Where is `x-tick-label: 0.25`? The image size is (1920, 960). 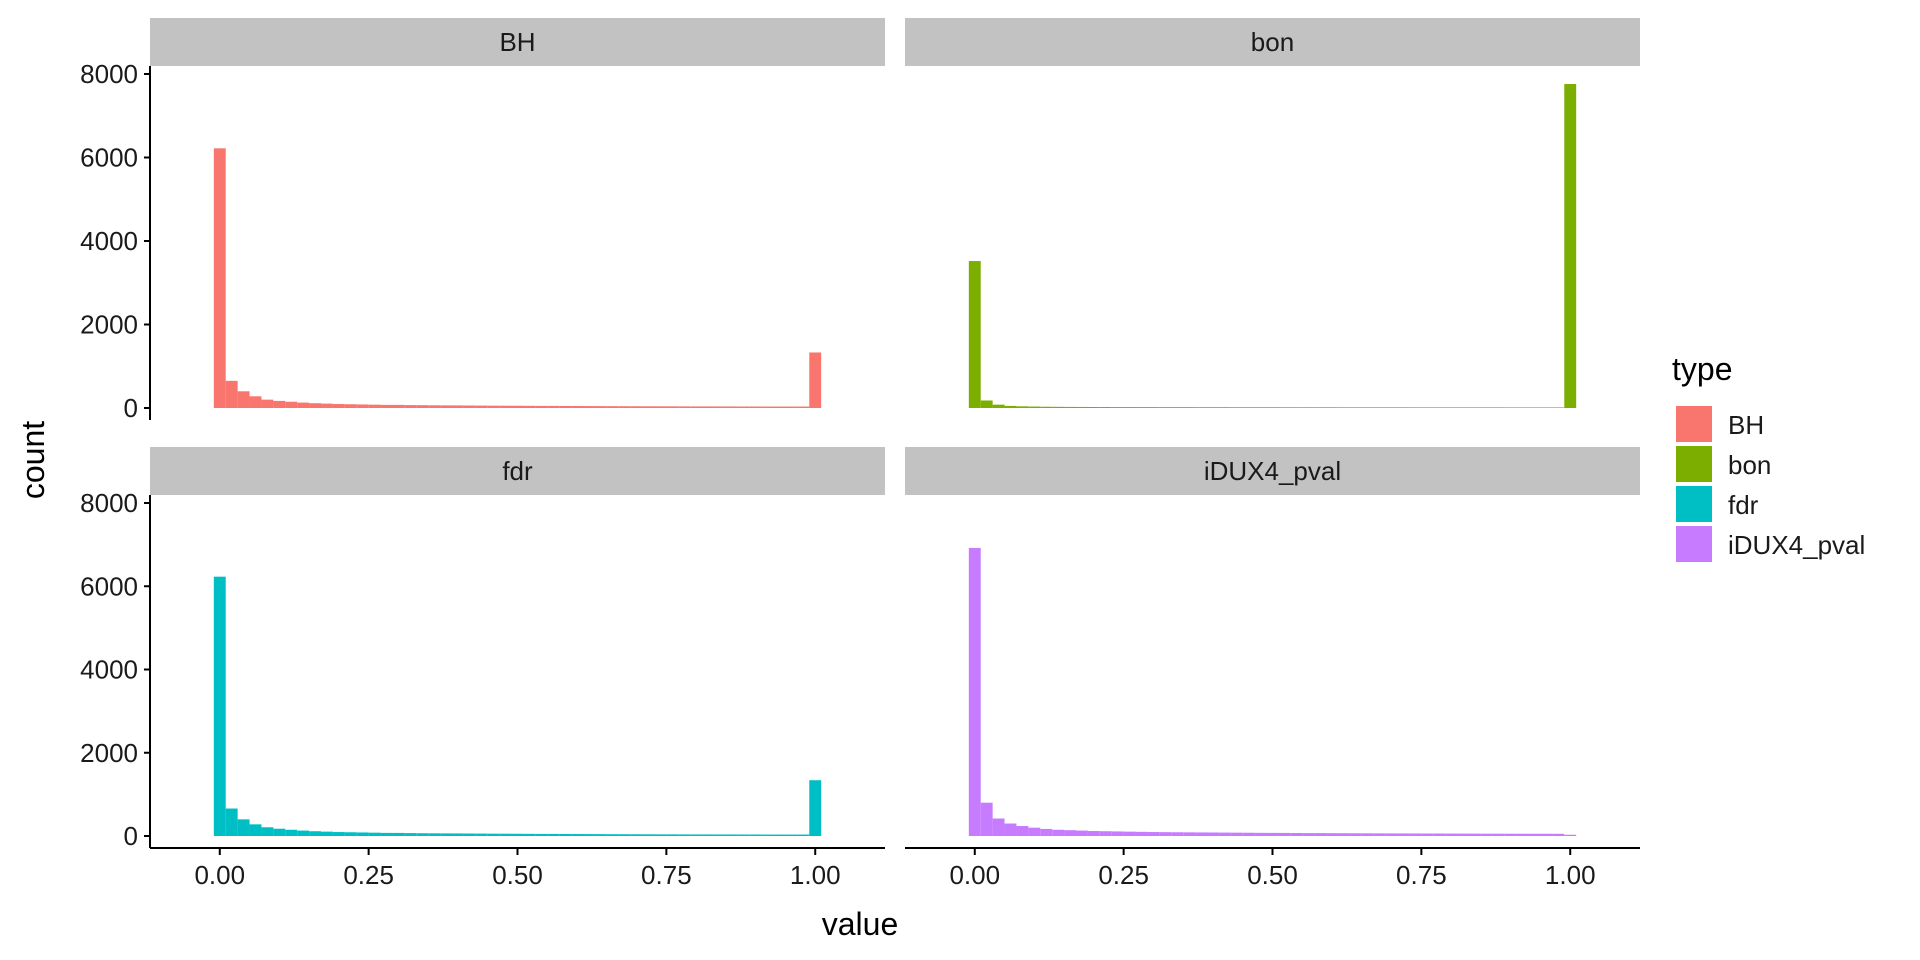 x-tick-label: 0.25 is located at coordinates (368, 875).